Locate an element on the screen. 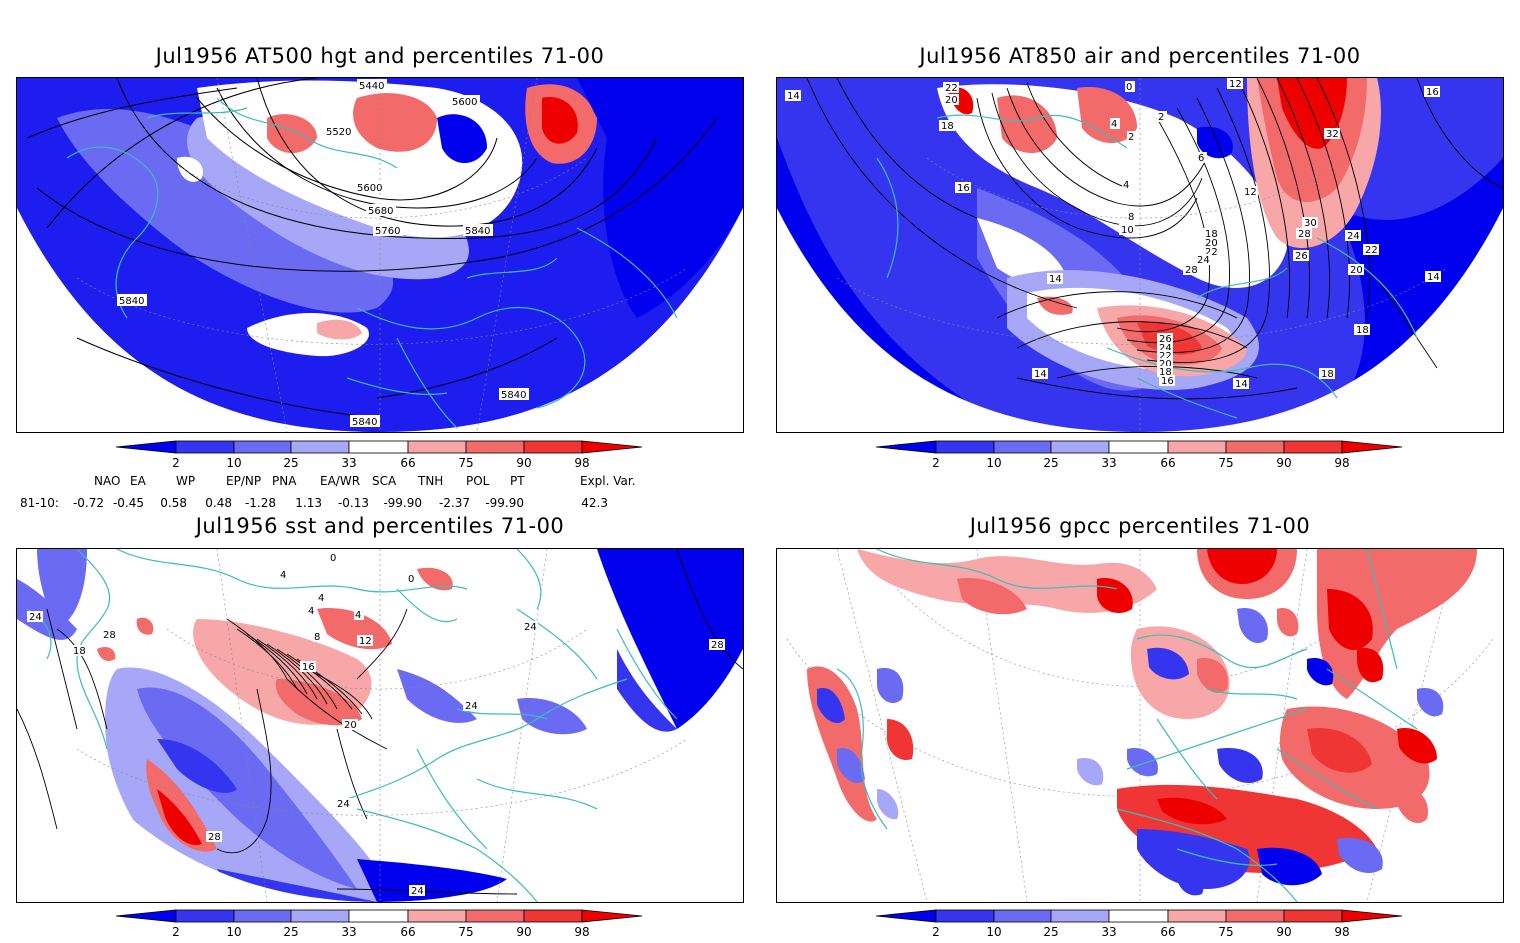  svg-text: 0 is located at coordinates (1129, 87).